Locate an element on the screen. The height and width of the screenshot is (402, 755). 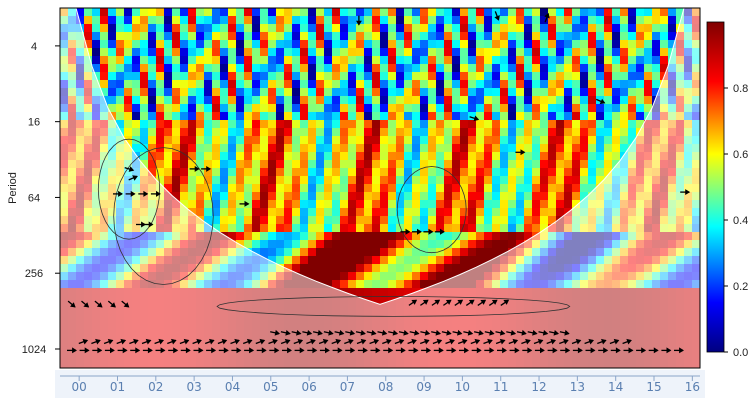
x-tick-label: 02 is located at coordinates (155, 387).